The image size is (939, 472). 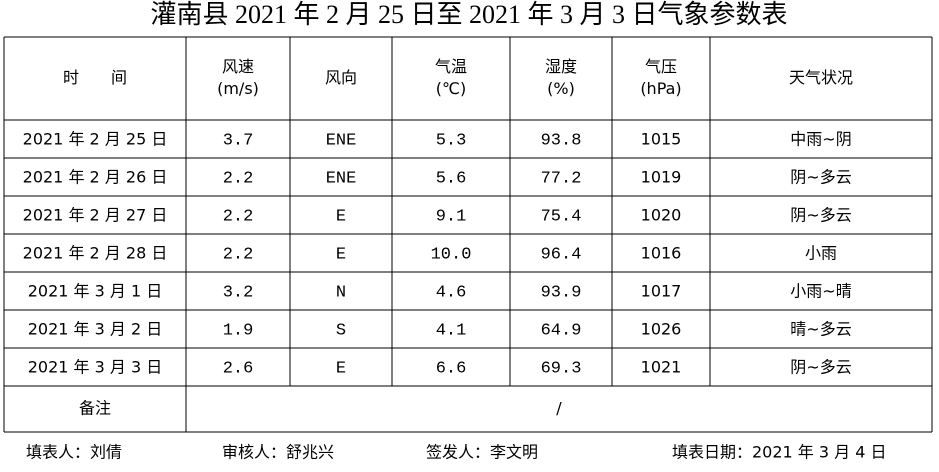 I want to click on footer-text: 填表人：刘倩, so click(x=74, y=452).